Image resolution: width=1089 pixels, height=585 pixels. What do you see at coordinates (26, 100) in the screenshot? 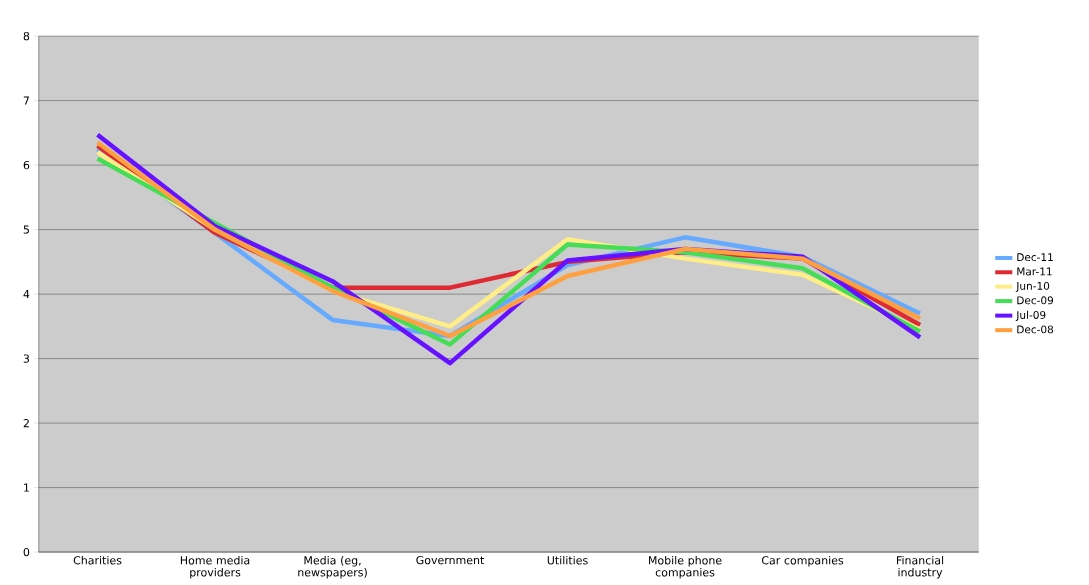
I see `y-tick-label: 7` at bounding box center [26, 100].